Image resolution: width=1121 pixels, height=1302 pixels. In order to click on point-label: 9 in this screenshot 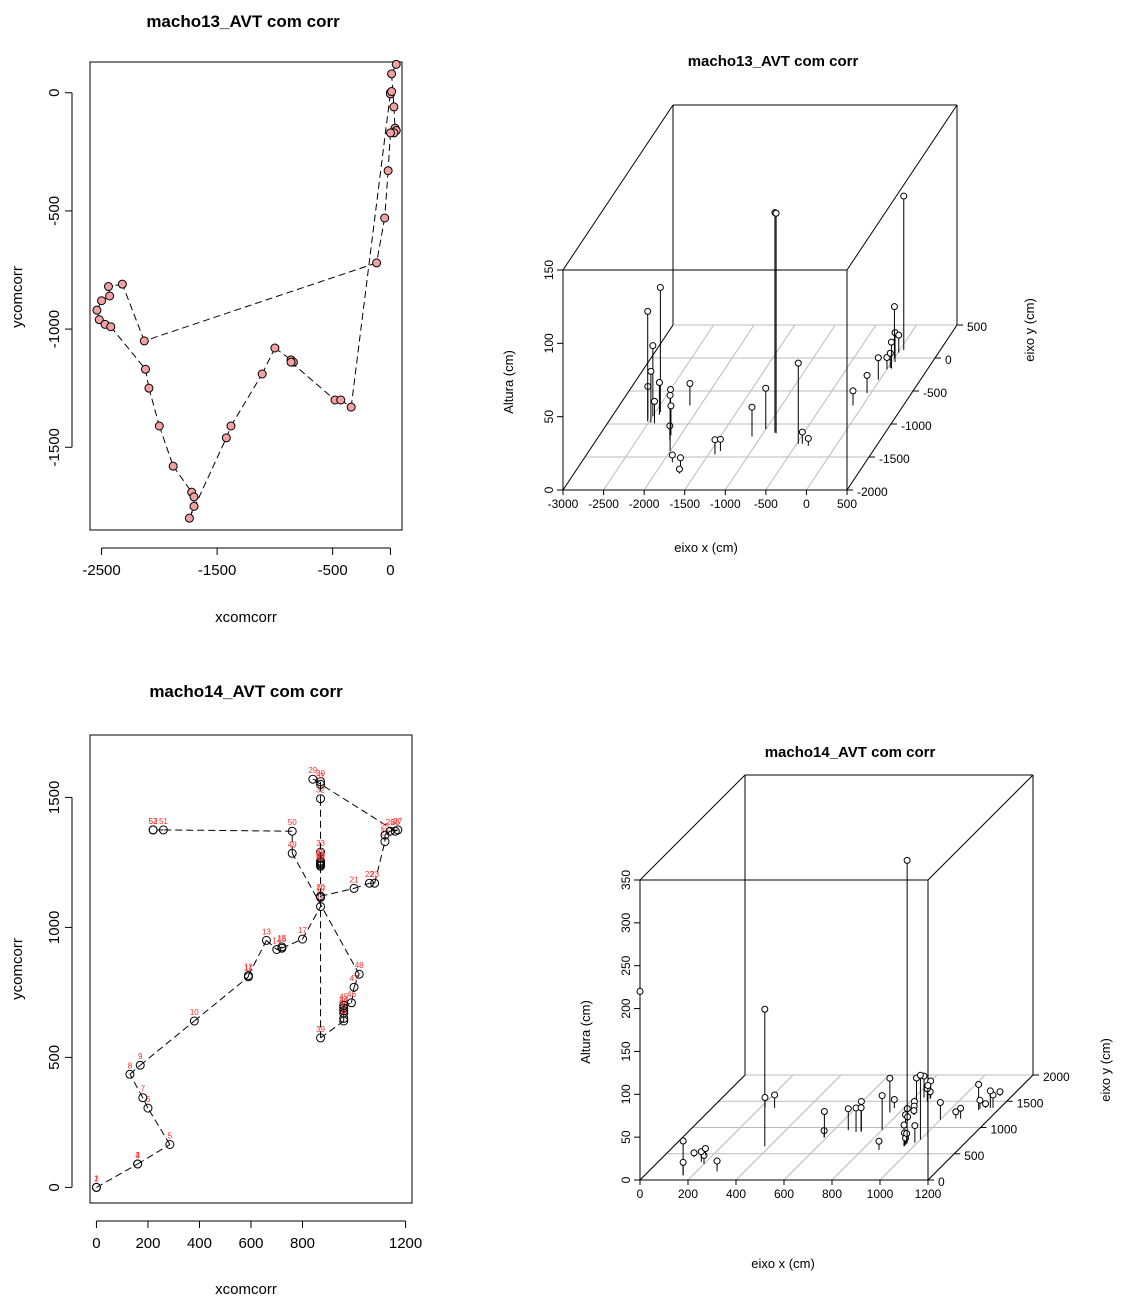, I will do `click(140, 1056)`.